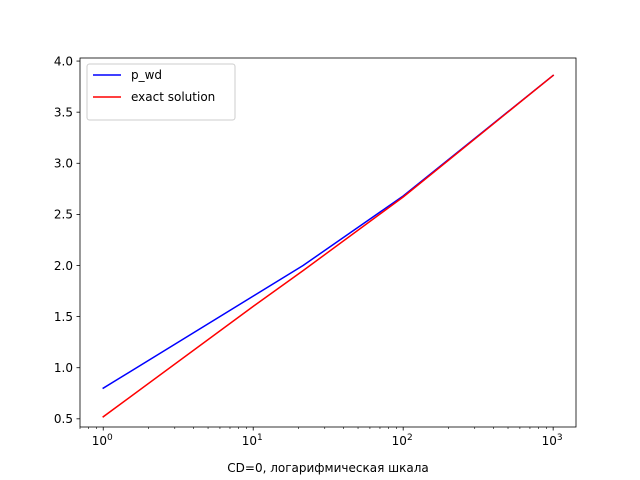 This screenshot has width=640, height=480. What do you see at coordinates (102, 440) in the screenshot?
I see `x-tick-label: 10⁰` at bounding box center [102, 440].